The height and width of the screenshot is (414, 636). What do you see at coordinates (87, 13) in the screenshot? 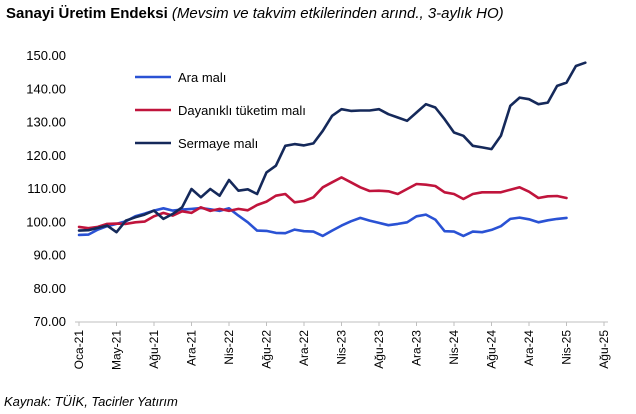
I see `chart-title-main: Sanayi Üretim Endeksi` at bounding box center [87, 13].